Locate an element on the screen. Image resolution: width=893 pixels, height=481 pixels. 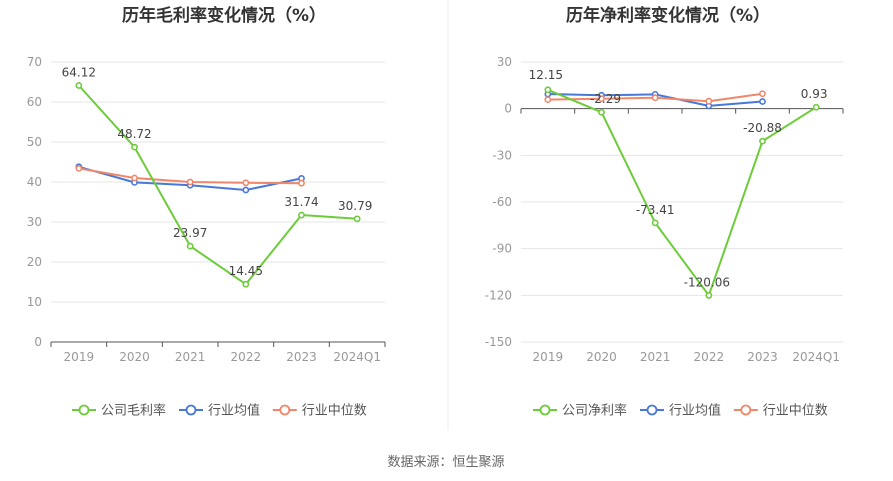
y-tick-label: 50 is located at coordinates (34, 142).